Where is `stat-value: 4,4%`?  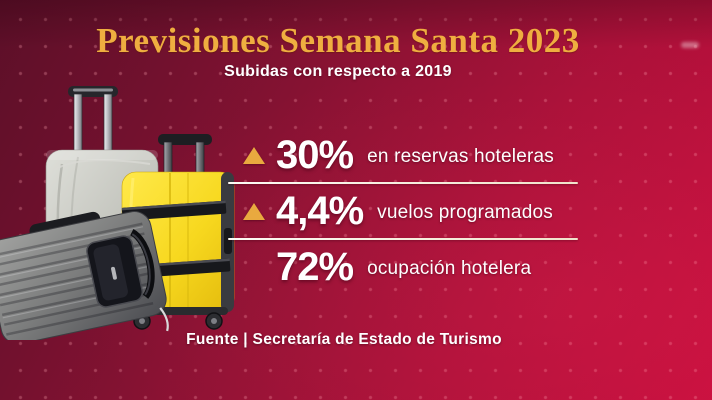 stat-value: 4,4% is located at coordinates (320, 210).